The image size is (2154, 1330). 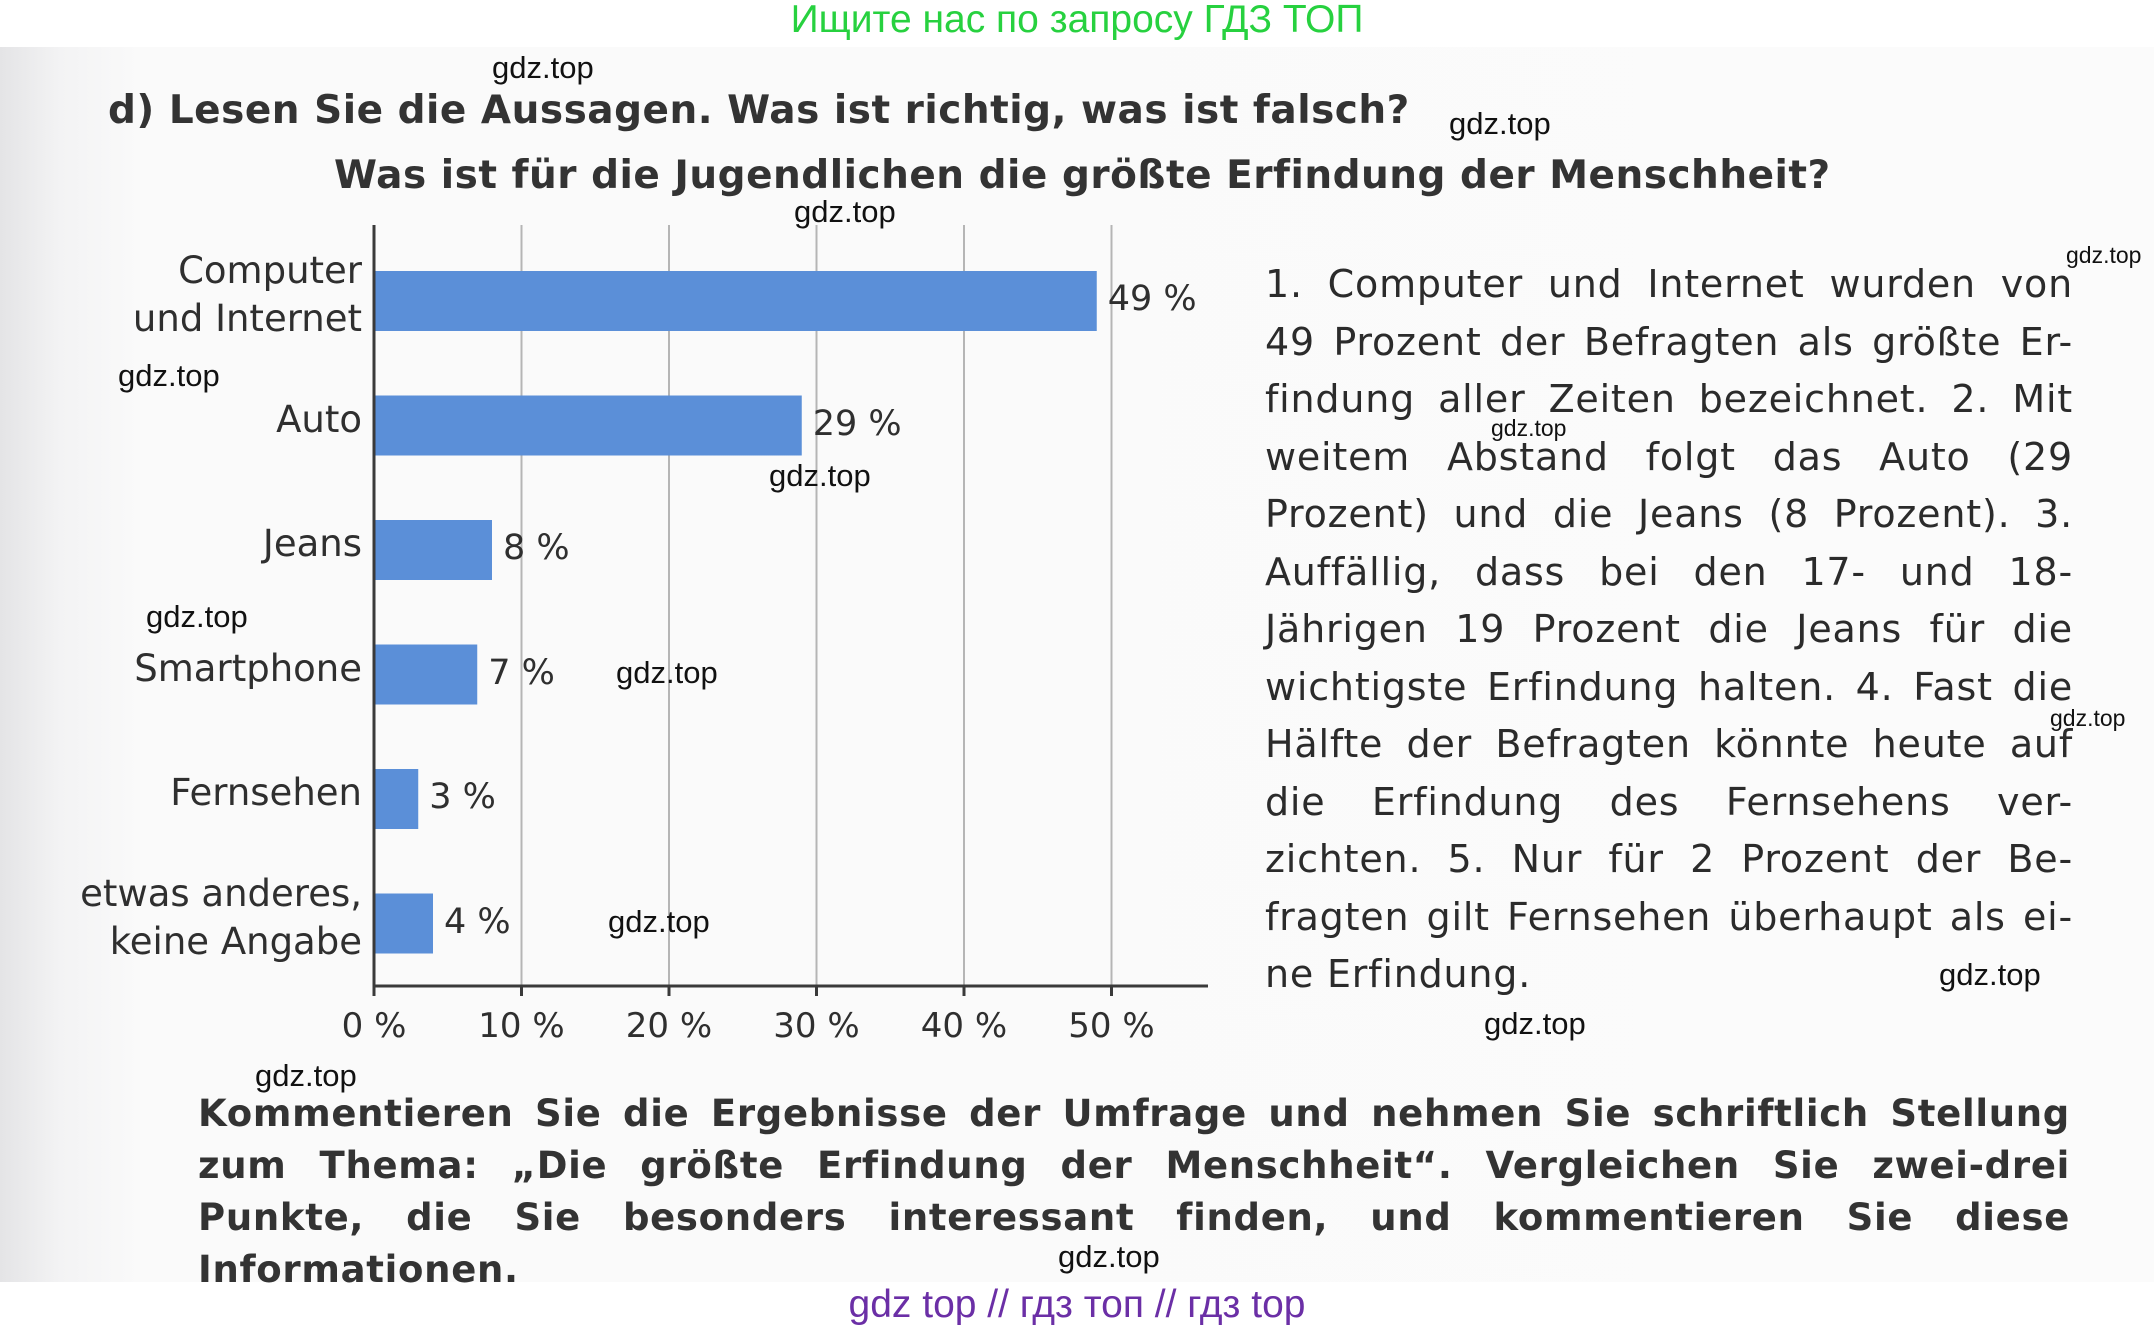 I want to click on category-label-line: Computer, so click(x=270, y=270).